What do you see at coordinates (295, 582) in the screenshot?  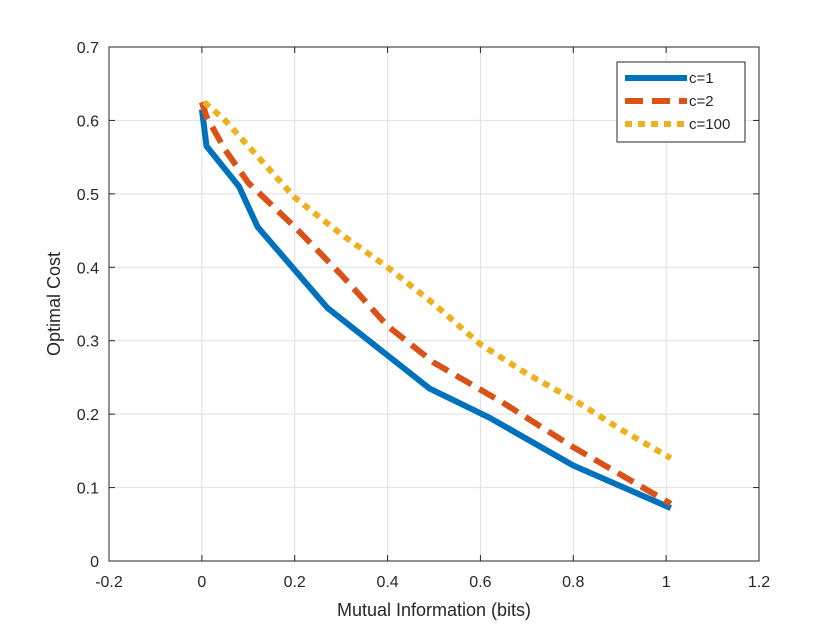 I see `x-tick-label: 0.2` at bounding box center [295, 582].